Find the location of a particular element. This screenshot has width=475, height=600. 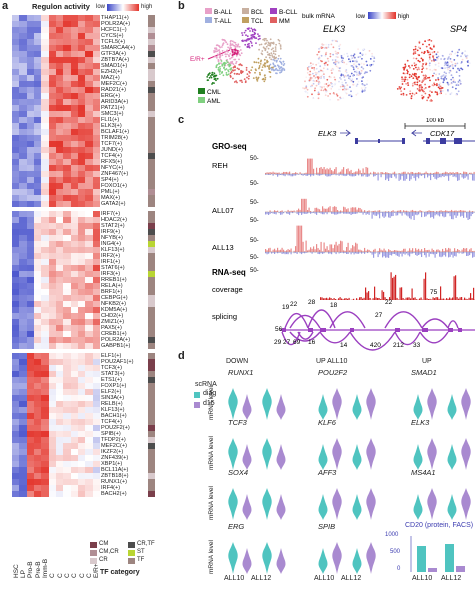

track-all07-label: ALL07 is located at coordinates (223, 210).